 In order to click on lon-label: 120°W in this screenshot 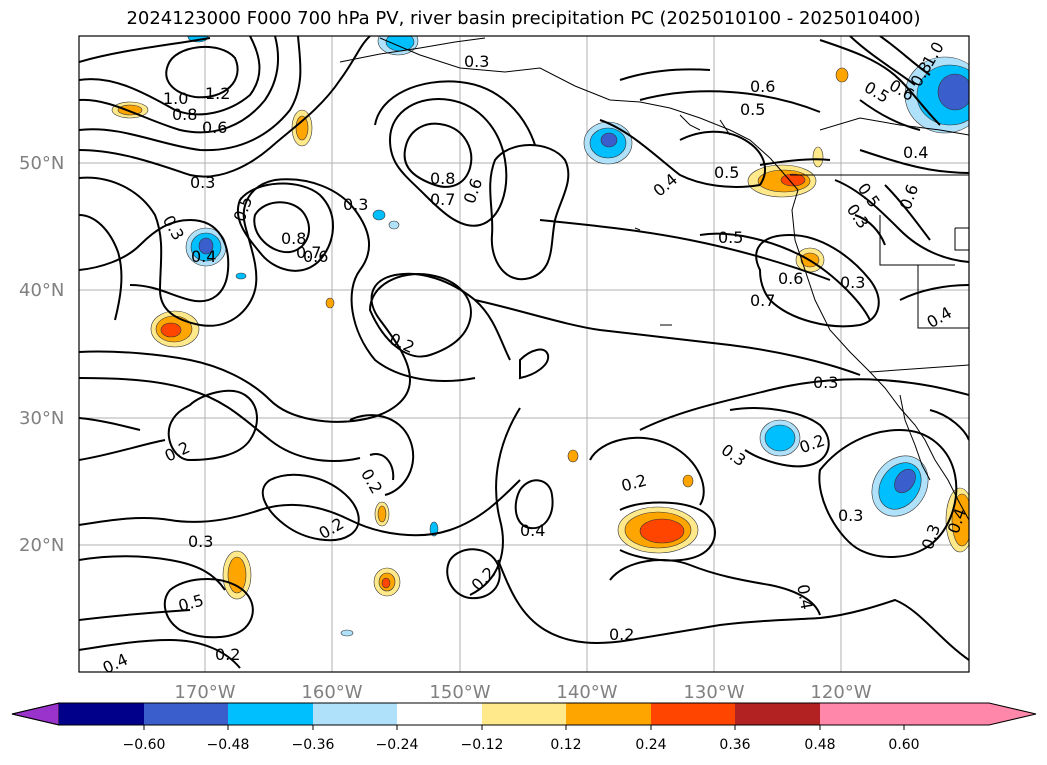, I will do `click(840, 692)`.